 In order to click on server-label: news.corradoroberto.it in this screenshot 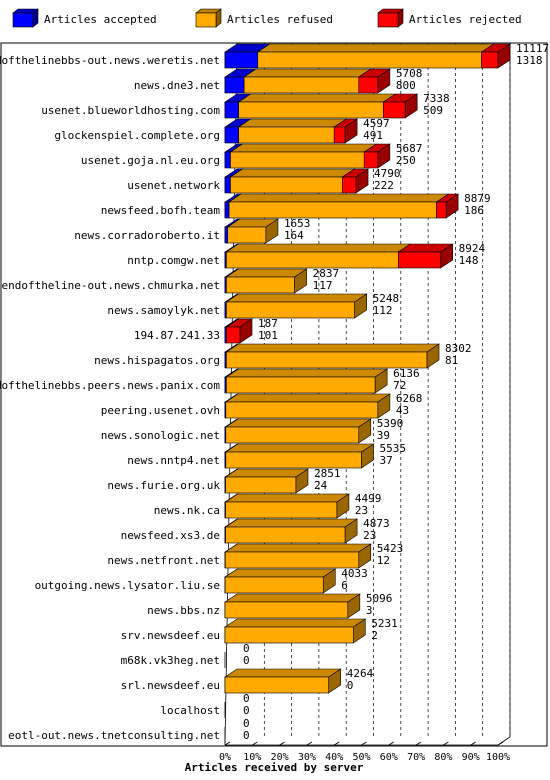, I will do `click(147, 235)`.